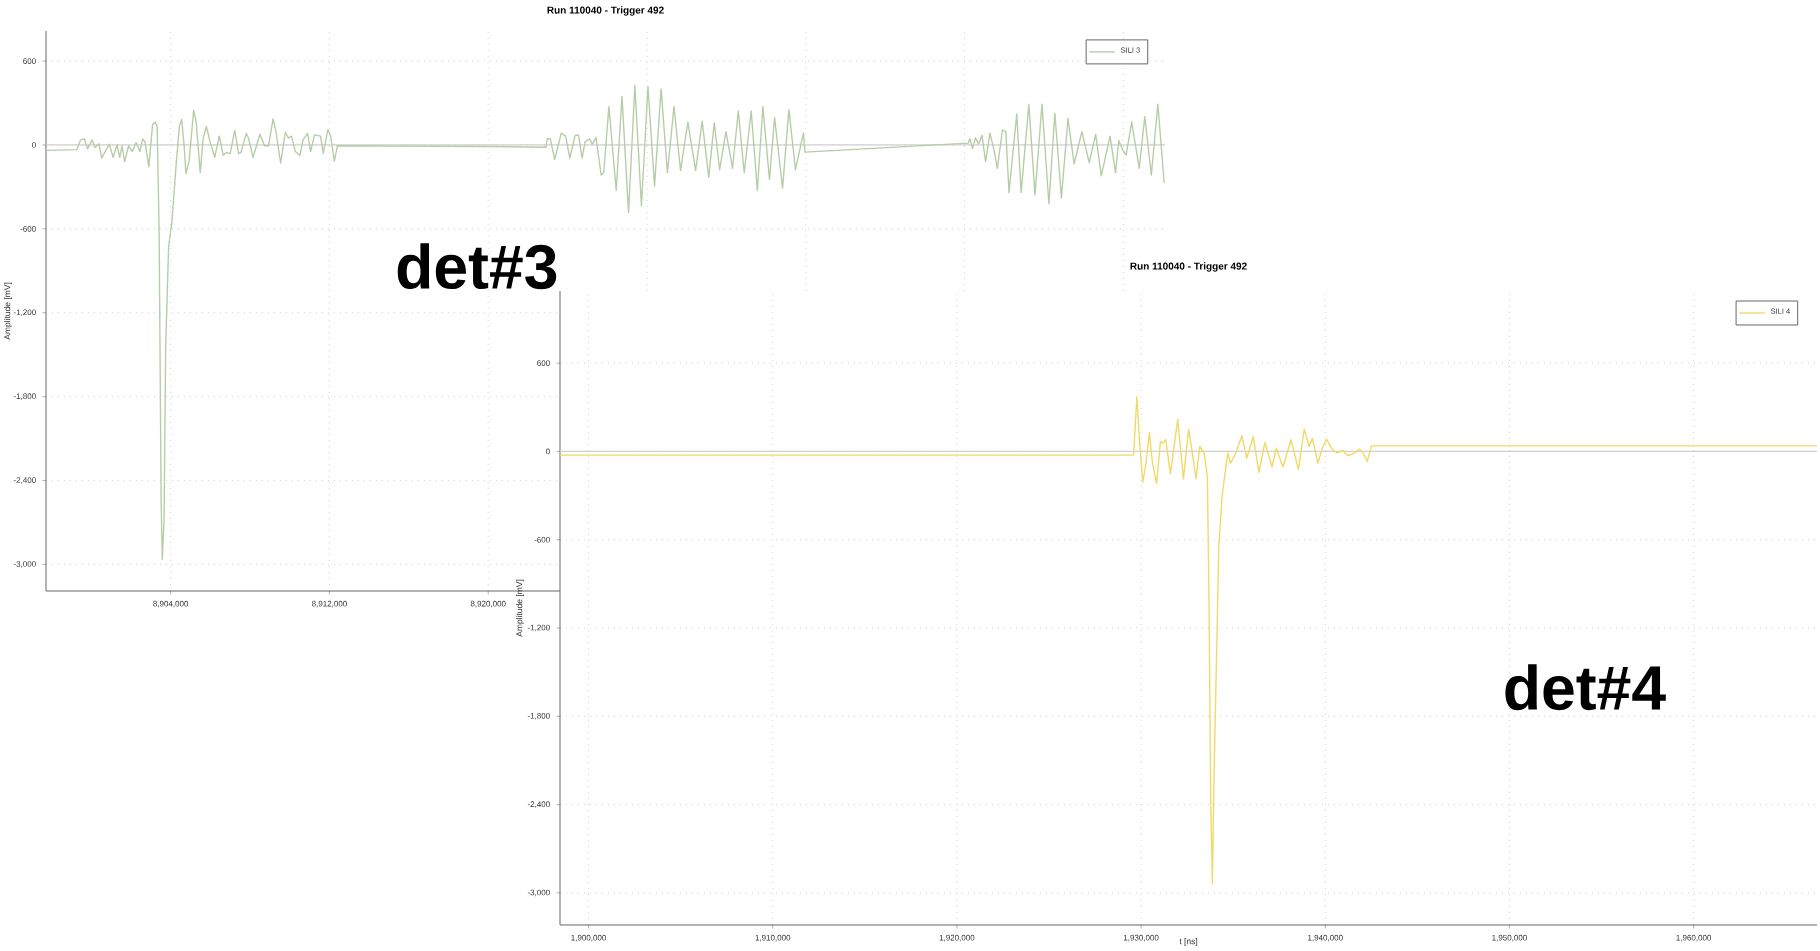 The image size is (1820, 951). I want to click on x-tick-label: 8,912,000, so click(329, 604).